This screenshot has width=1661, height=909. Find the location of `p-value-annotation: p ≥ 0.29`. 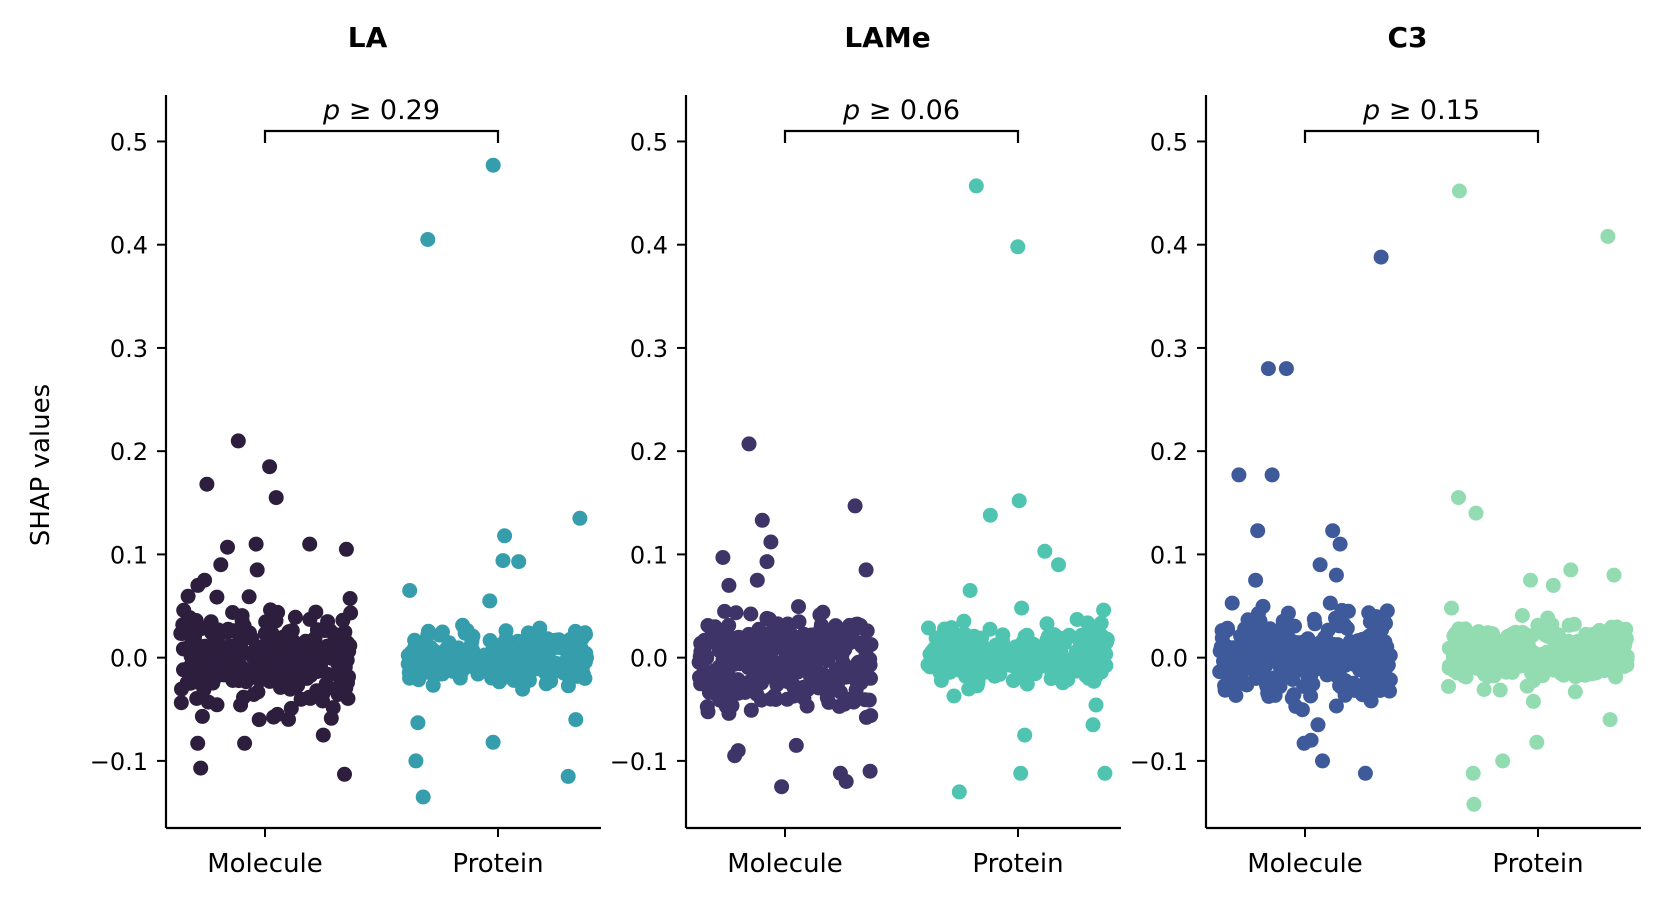

p-value-annotation: p ≥ 0.29 is located at coordinates (381, 110).